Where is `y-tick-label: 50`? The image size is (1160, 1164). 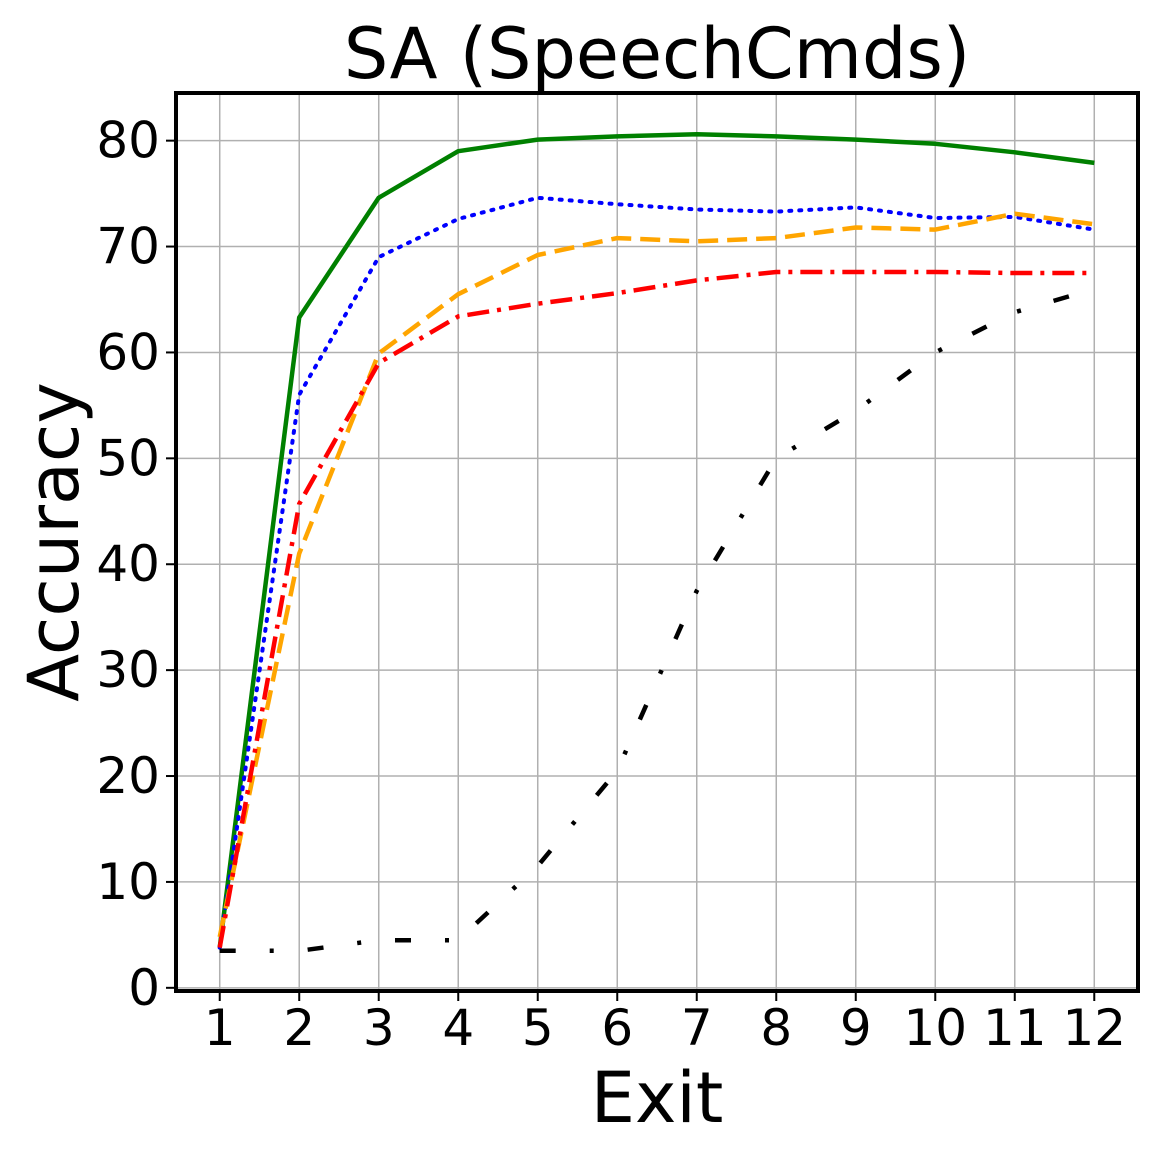 y-tick-label: 50 is located at coordinates (128, 458).